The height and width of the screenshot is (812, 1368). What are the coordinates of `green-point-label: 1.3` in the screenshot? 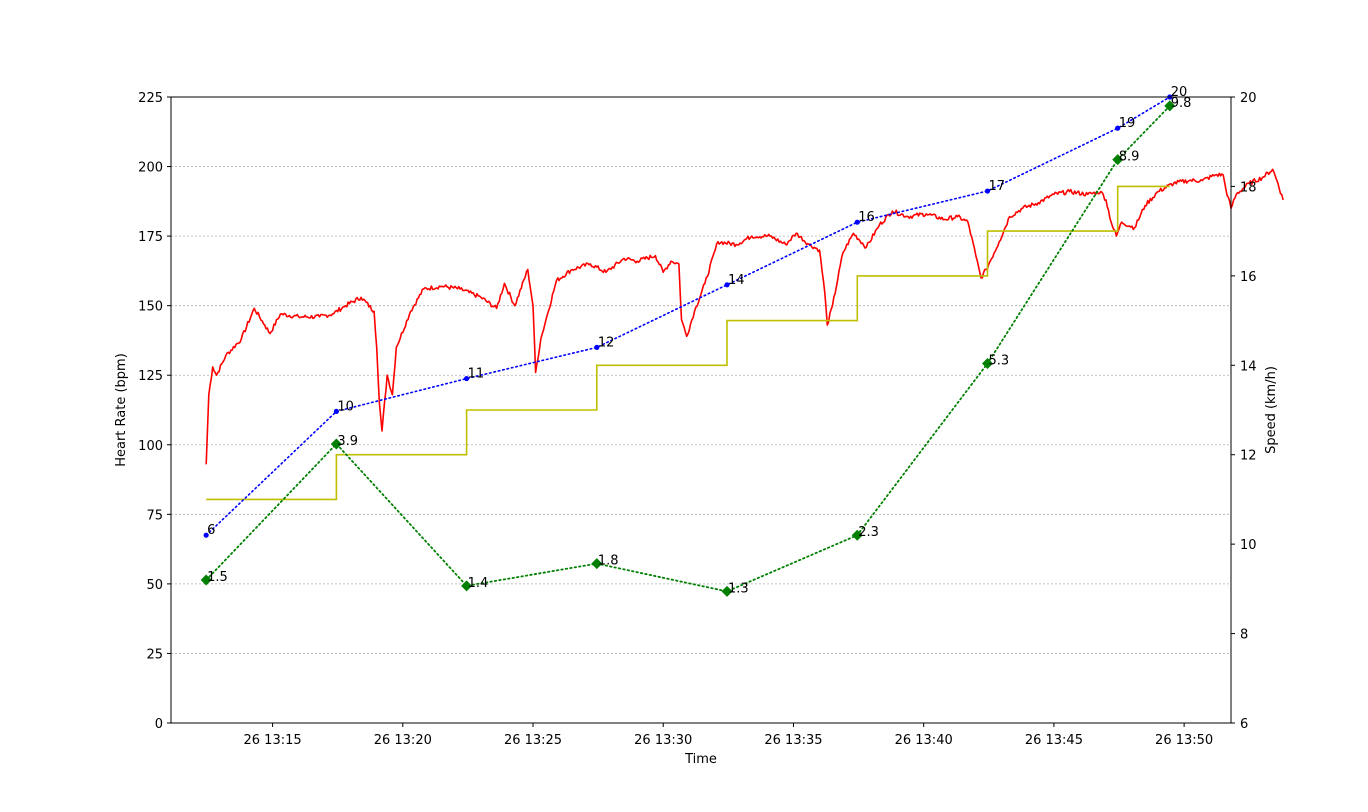 It's located at (738, 588).